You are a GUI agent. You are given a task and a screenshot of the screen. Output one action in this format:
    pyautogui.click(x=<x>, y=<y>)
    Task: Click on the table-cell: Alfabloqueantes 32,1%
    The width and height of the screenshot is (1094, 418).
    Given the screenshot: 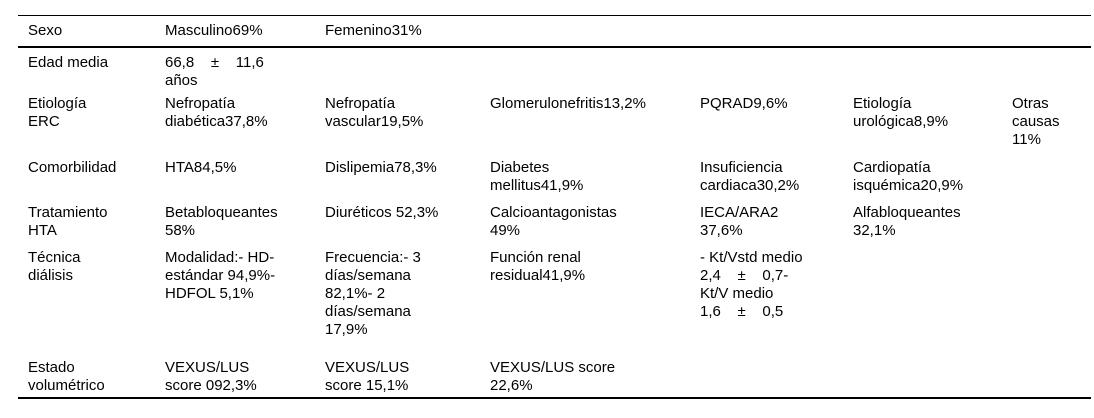 What is the action you would take?
    pyautogui.click(x=907, y=221)
    